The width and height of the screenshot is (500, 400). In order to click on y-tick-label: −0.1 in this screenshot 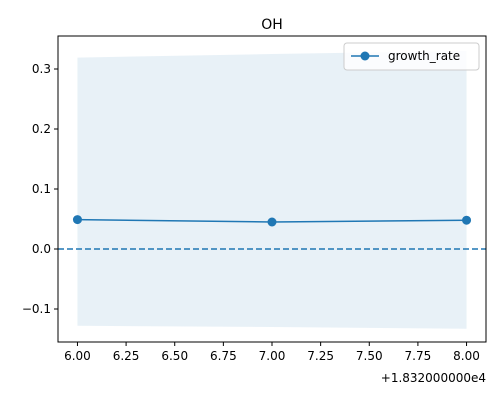, I will do `click(36, 309)`.